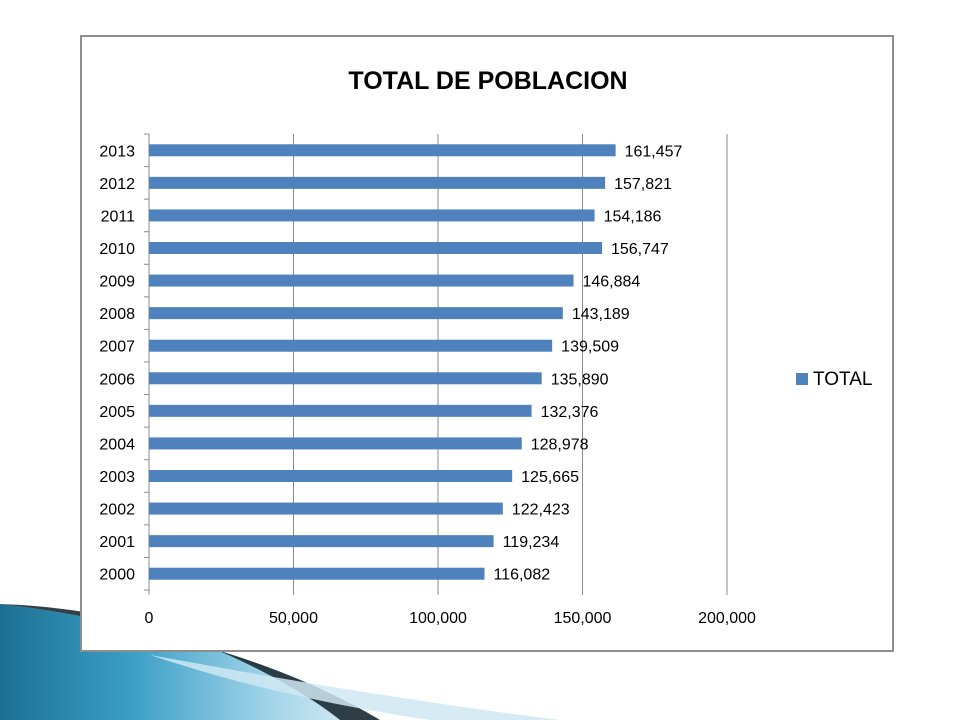  I want to click on bar-2003, so click(331, 476).